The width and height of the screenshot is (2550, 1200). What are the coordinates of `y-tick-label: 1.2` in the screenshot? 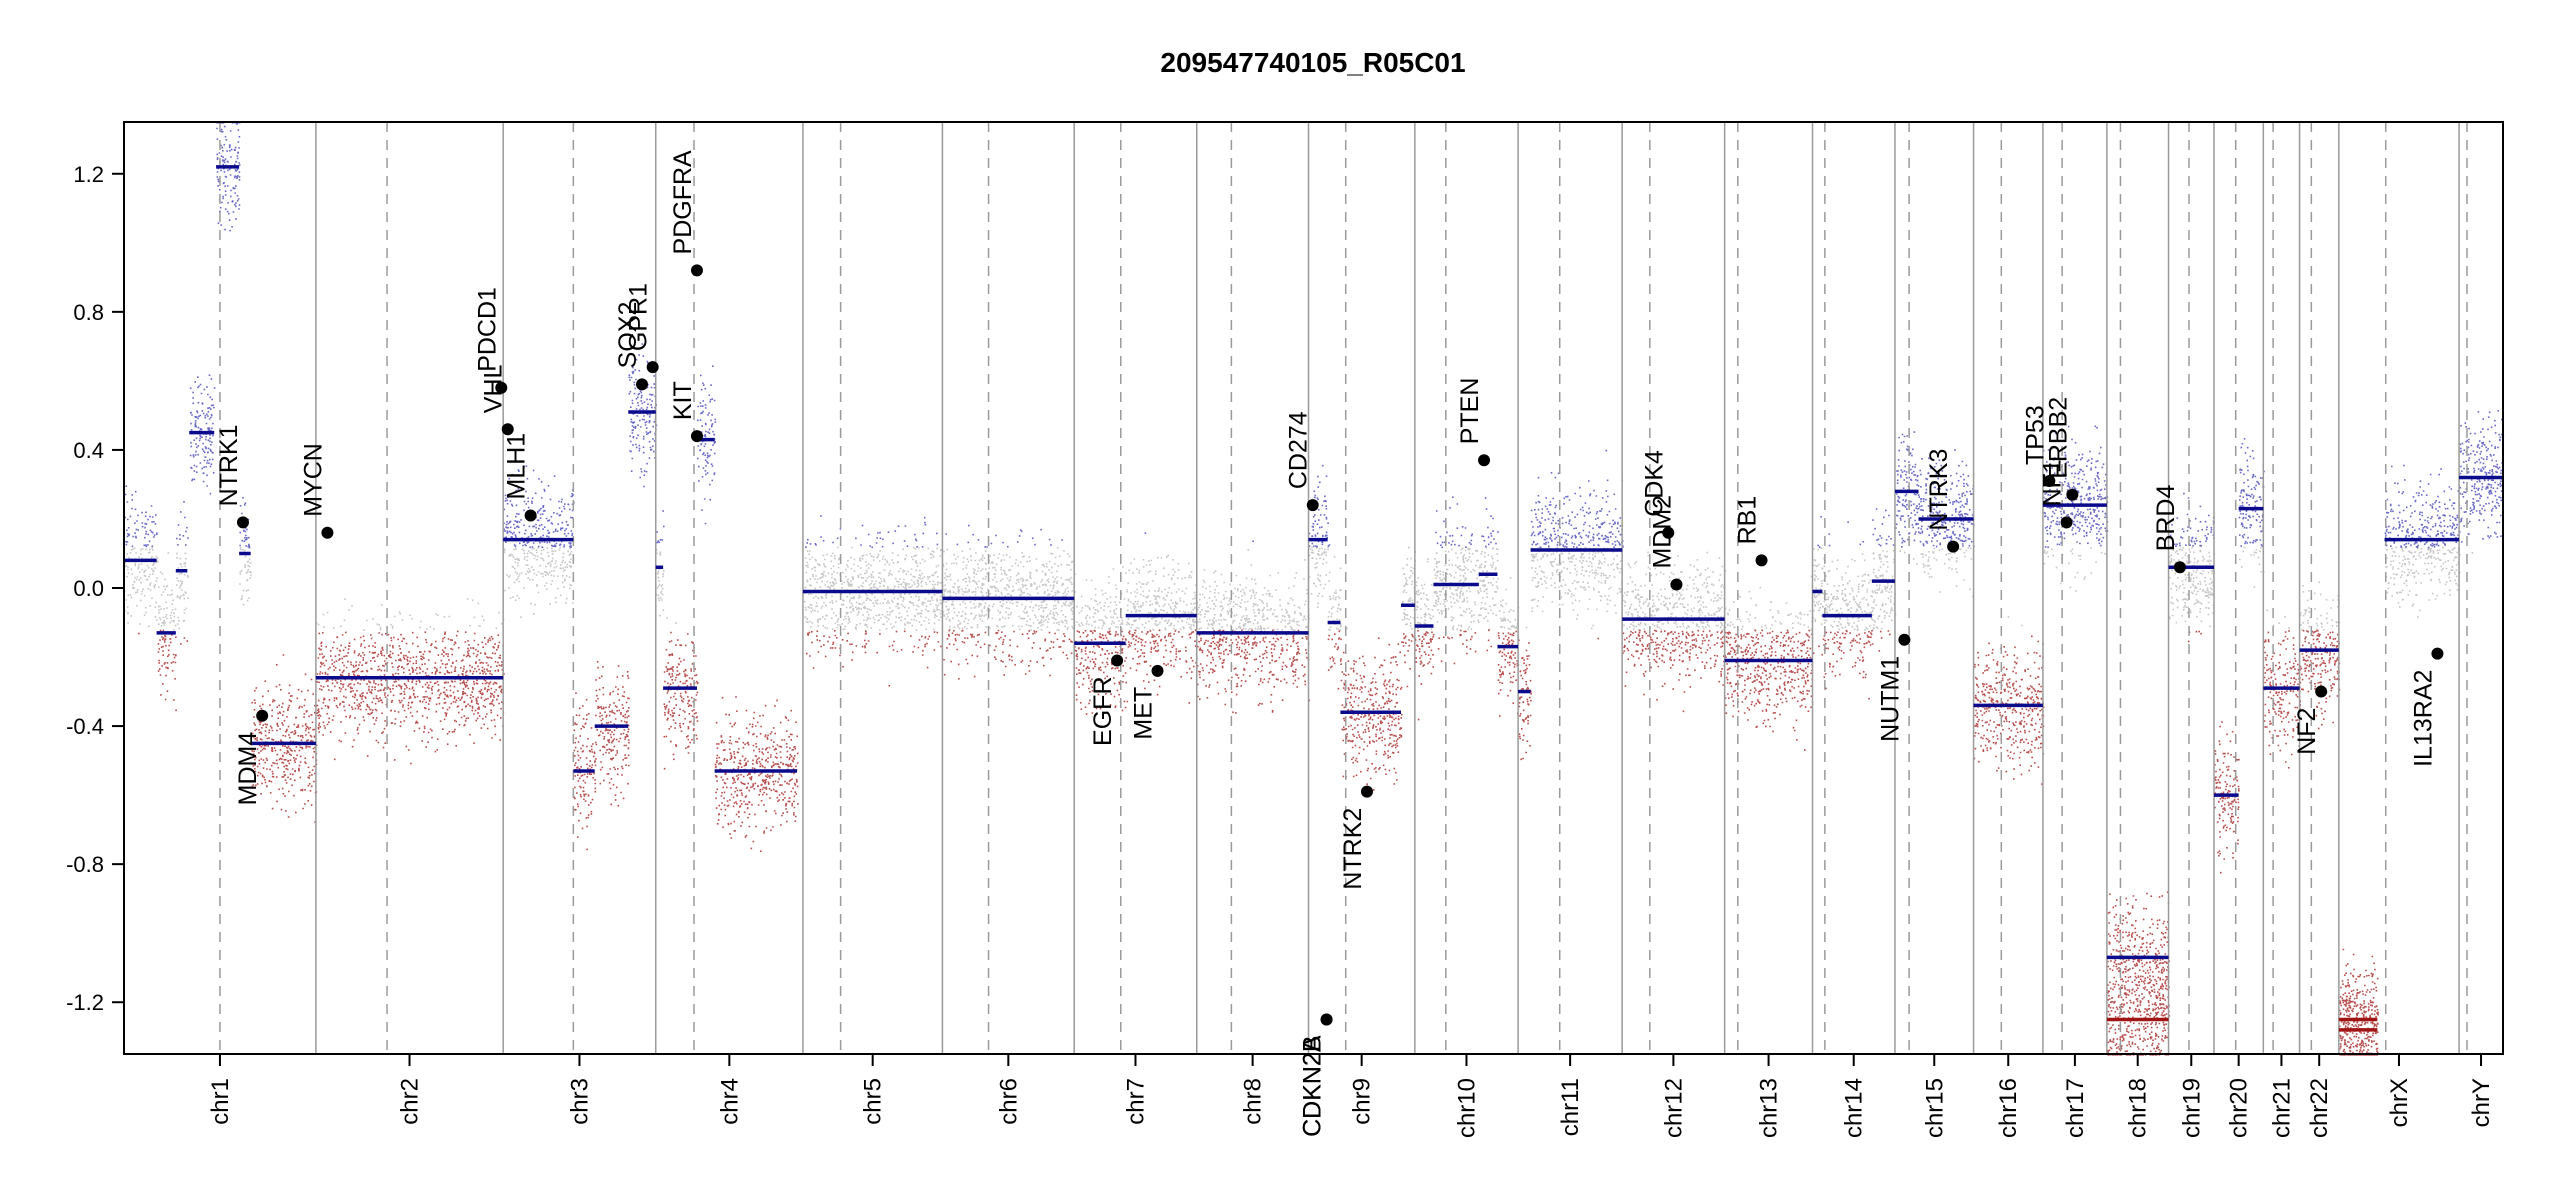 It's located at (88, 174).